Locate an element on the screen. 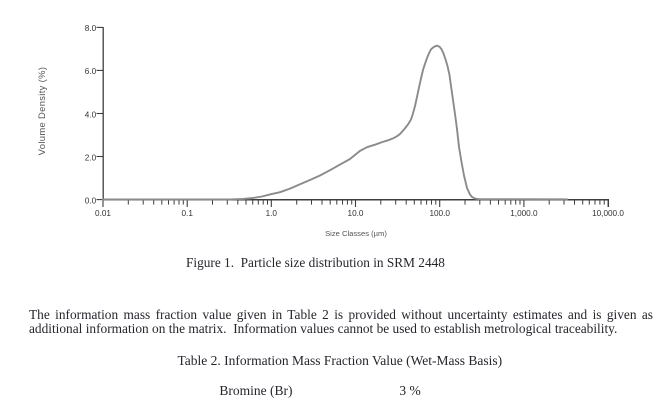 The height and width of the screenshot is (409, 670). svg-text: 10,000.0 is located at coordinates (608, 213).